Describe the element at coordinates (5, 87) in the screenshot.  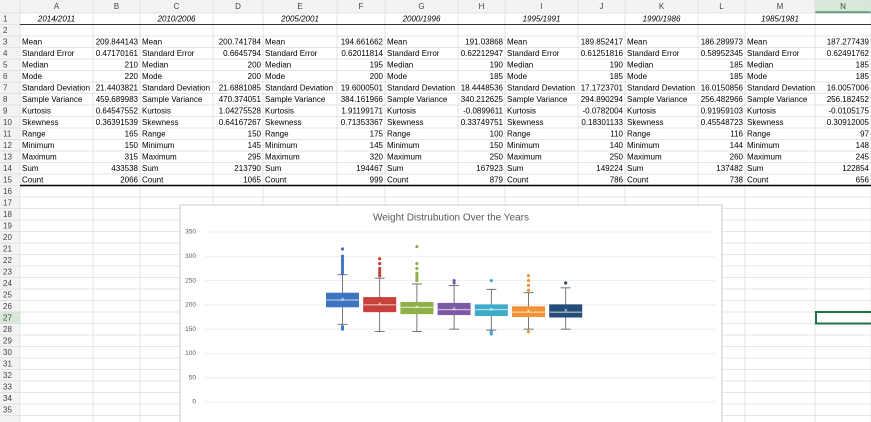
I see `row-header: 7` at that location.